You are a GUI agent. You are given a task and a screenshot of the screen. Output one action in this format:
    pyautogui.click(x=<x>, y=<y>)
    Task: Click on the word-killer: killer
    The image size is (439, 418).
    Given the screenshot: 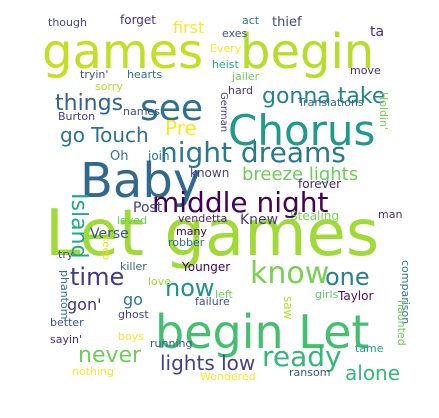 What is the action you would take?
    pyautogui.click(x=133, y=266)
    